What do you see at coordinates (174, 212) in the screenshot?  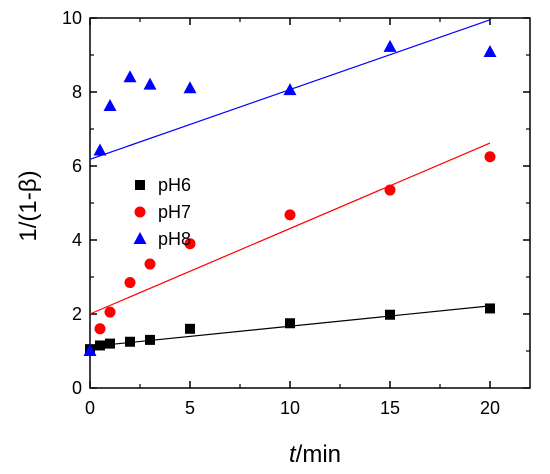 I see `legend-label-ph7: pH7` at bounding box center [174, 212].